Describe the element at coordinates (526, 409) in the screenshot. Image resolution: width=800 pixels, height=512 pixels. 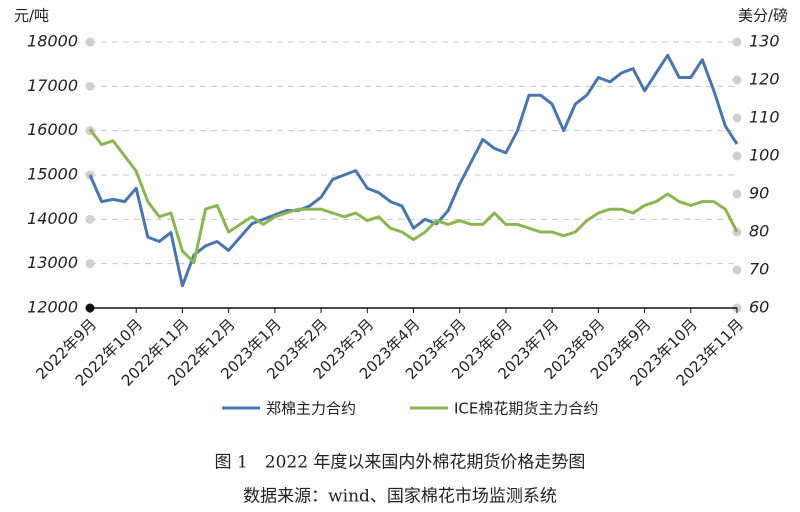
I see `legend-label: ICE棉花期货主力合约` at that location.